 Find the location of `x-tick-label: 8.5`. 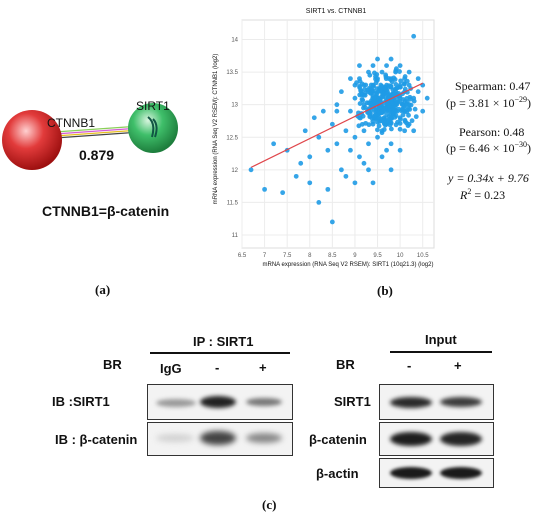

x-tick-label: 8.5 is located at coordinates (332, 256).